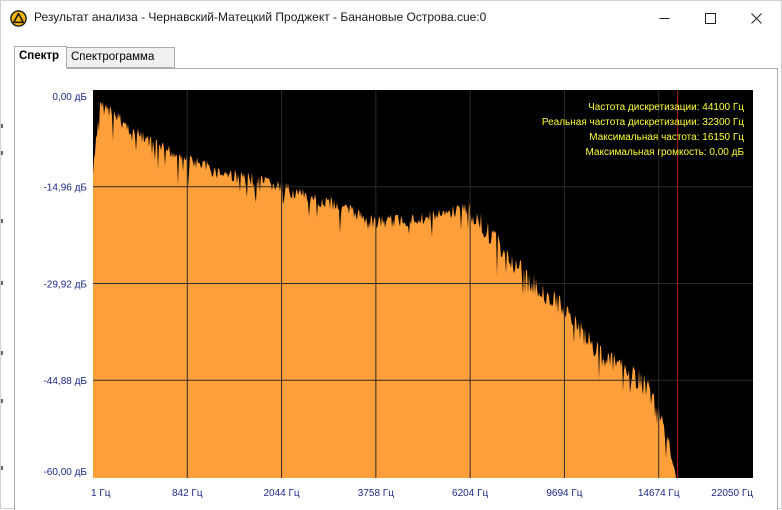 The width and height of the screenshot is (782, 510). I want to click on close-icon, so click(756, 18).